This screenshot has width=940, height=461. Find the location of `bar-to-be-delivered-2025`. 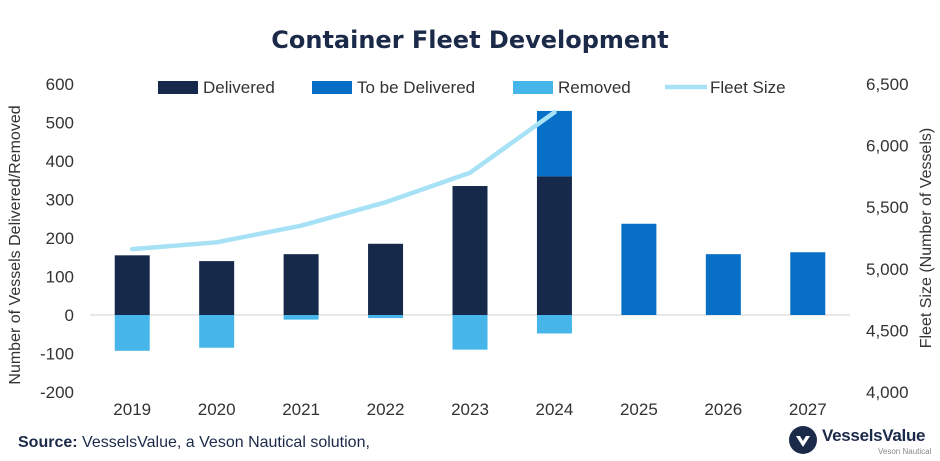

bar-to-be-delivered-2025 is located at coordinates (639, 269).